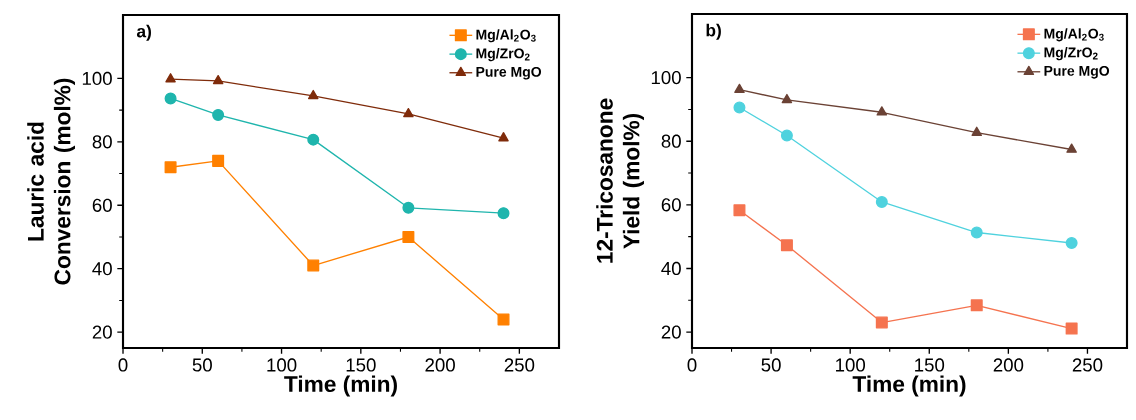  What do you see at coordinates (620, 180) in the screenshot?
I see `y-axis-title: 12-Tricosanone Yield (mol%)` at bounding box center [620, 180].